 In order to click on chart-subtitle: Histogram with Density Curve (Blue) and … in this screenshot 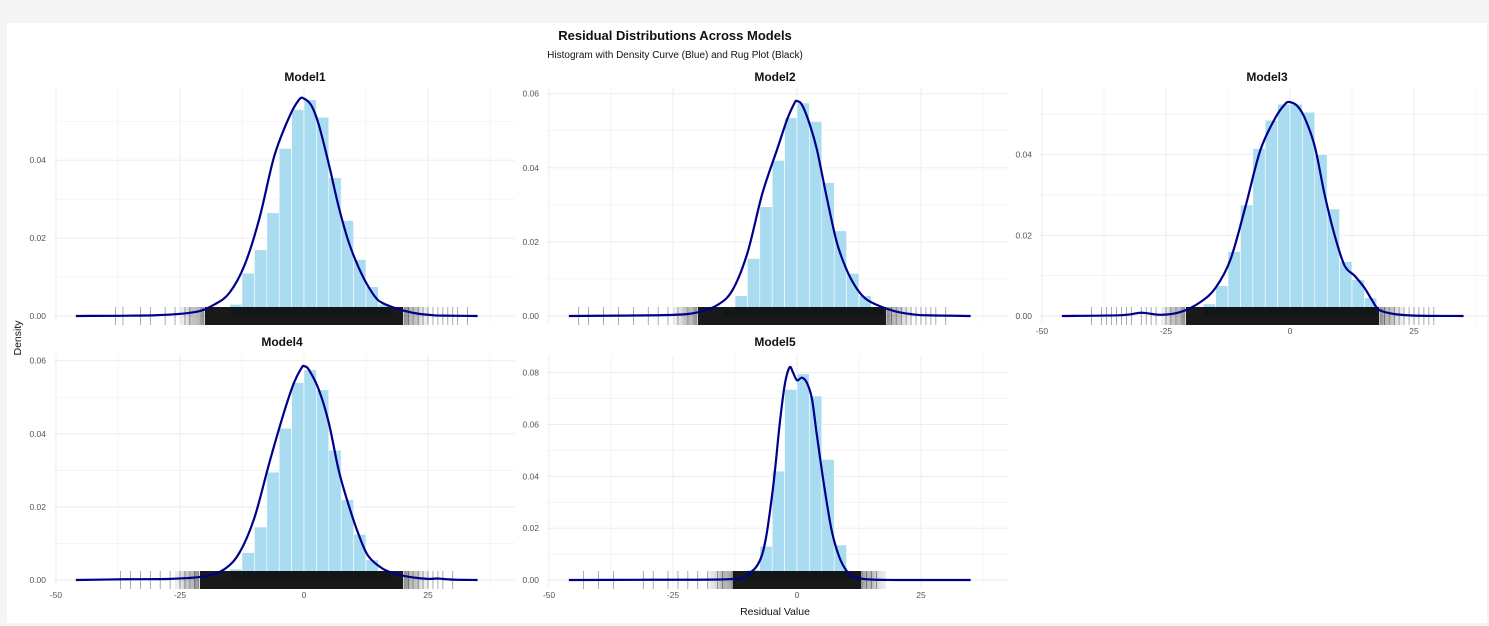, I will do `click(675, 55)`.